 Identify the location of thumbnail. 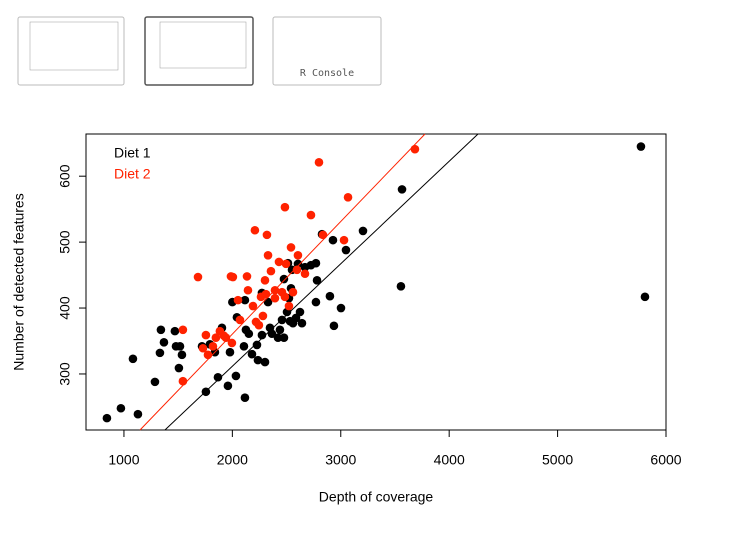
(71, 51).